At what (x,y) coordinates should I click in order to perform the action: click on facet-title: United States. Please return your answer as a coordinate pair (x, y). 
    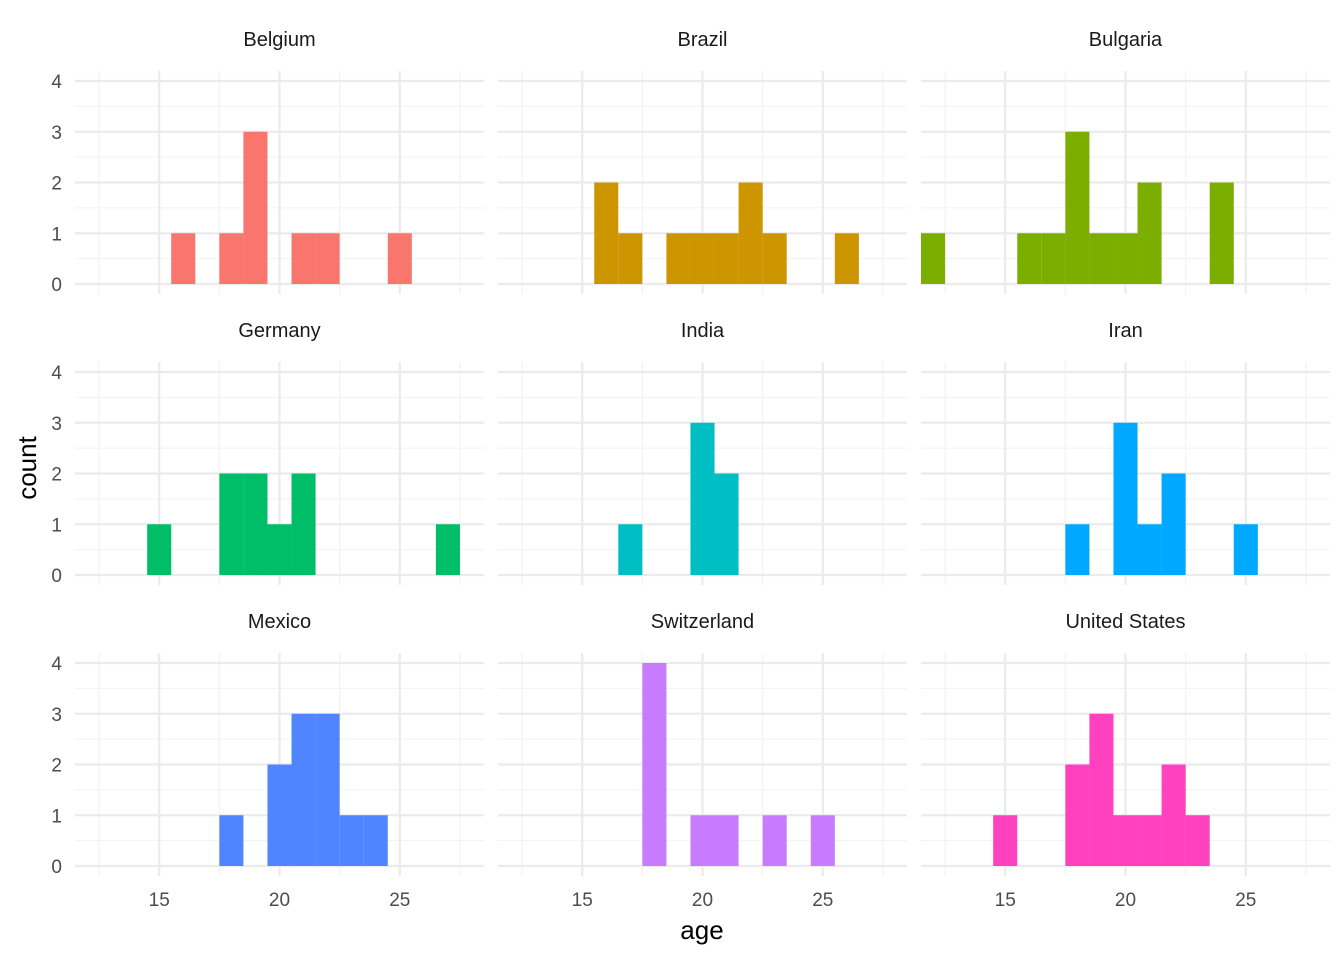
    Looking at the image, I should click on (1125, 622).